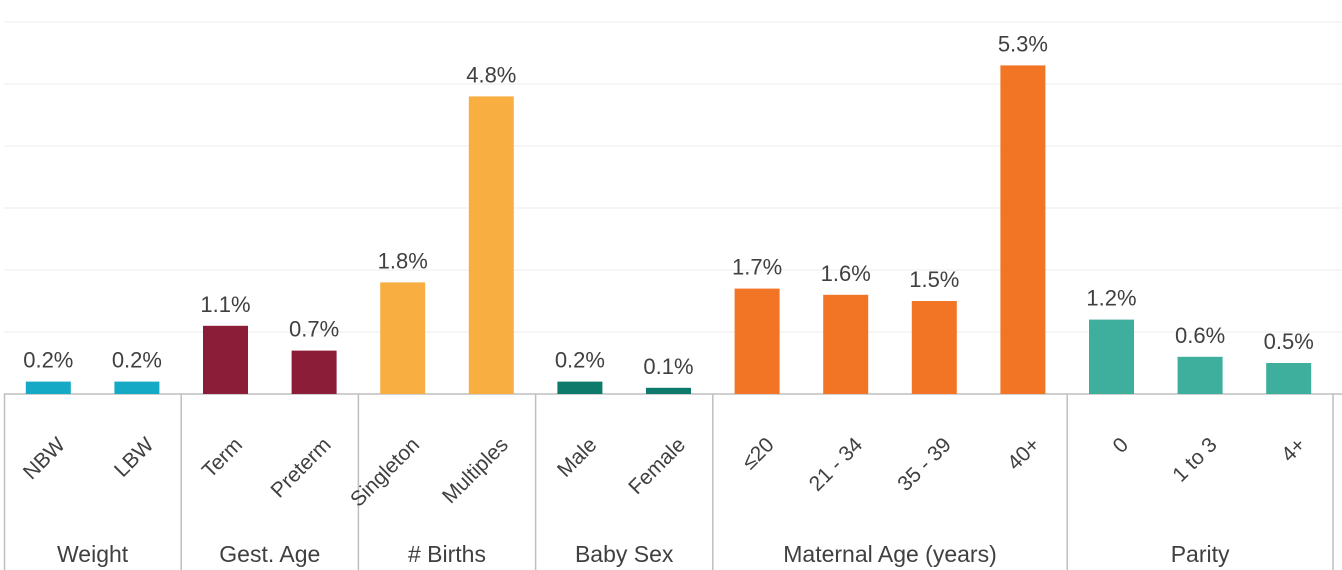 Image resolution: width=1342 pixels, height=570 pixels. I want to click on group-label: Weight, so click(93, 554).